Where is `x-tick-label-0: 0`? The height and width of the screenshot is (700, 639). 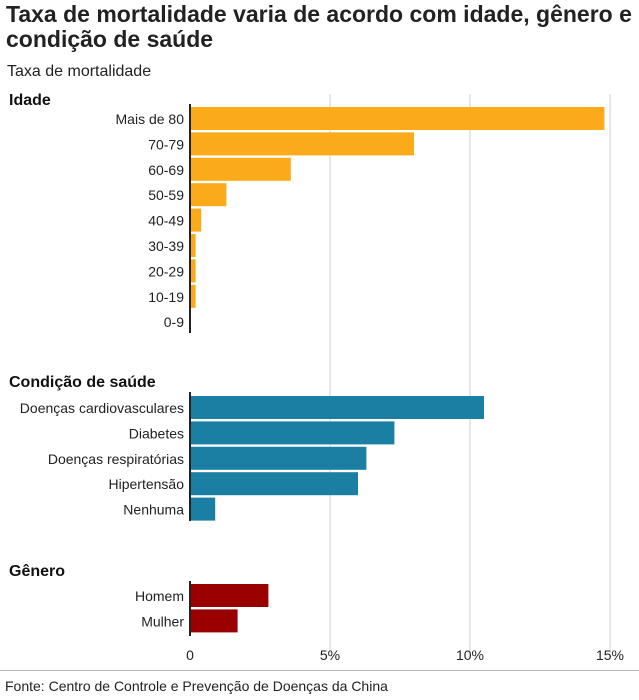
x-tick-label-0: 0 is located at coordinates (190, 655).